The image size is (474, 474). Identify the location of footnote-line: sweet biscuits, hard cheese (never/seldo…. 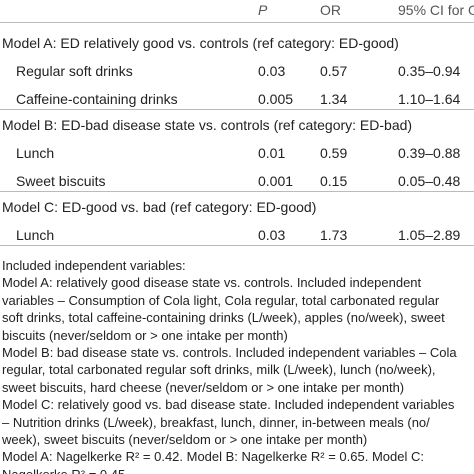
(203, 387).